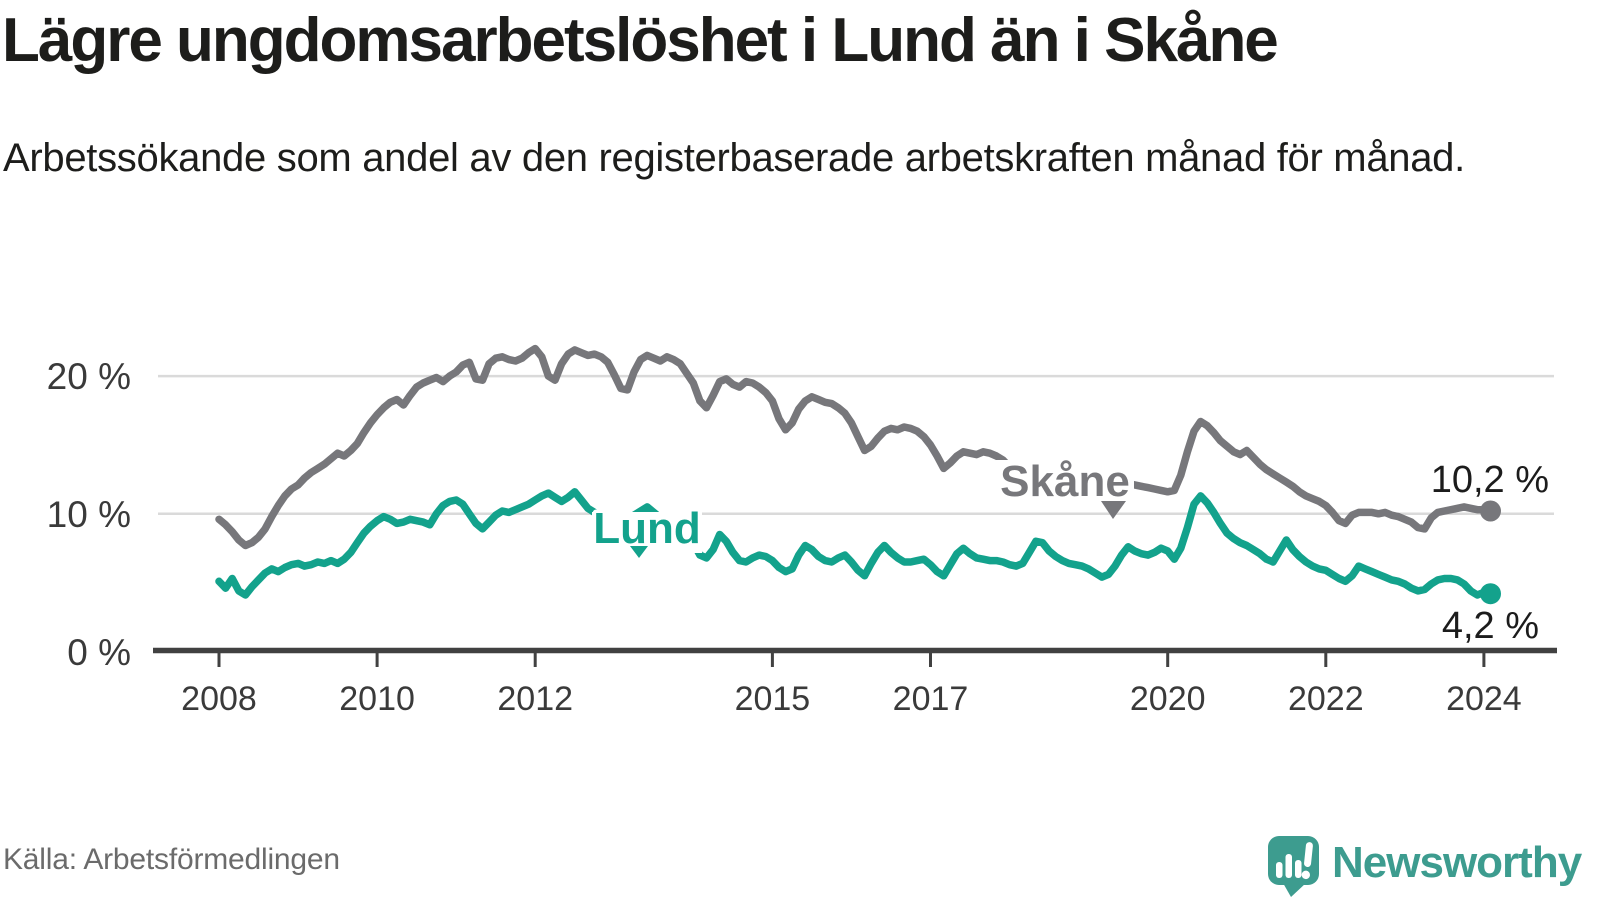  What do you see at coordinates (377, 699) in the screenshot?
I see `x-tick-label: 2010` at bounding box center [377, 699].